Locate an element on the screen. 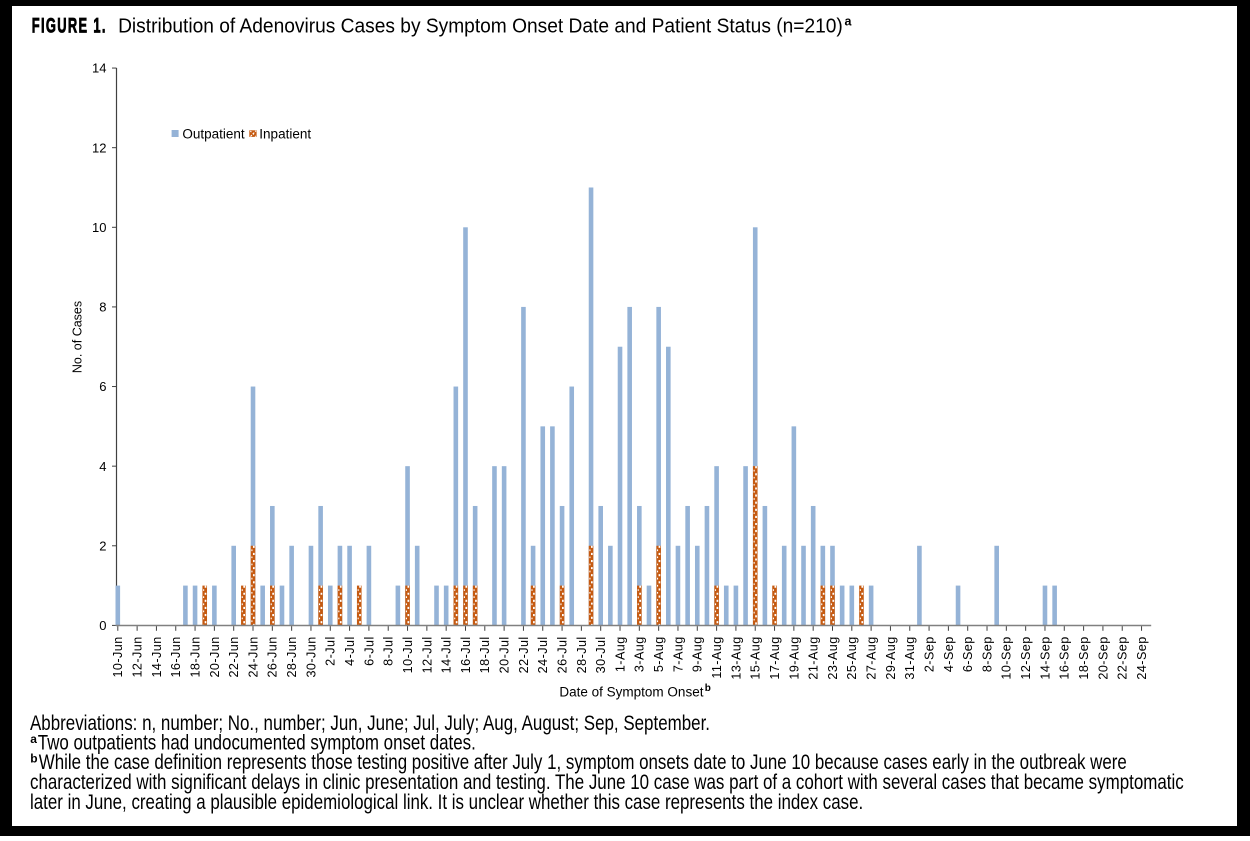  svg-text: 24-Jul is located at coordinates (543, 654).